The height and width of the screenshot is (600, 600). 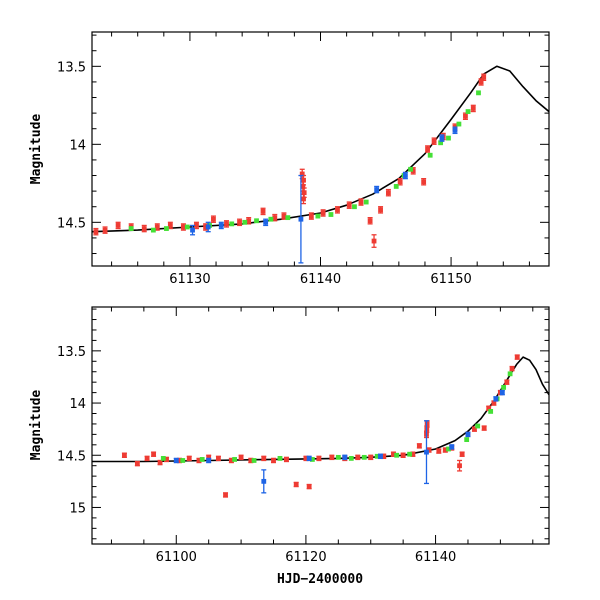 I want to click on y-tick-label: 14, so click(x=77, y=145).